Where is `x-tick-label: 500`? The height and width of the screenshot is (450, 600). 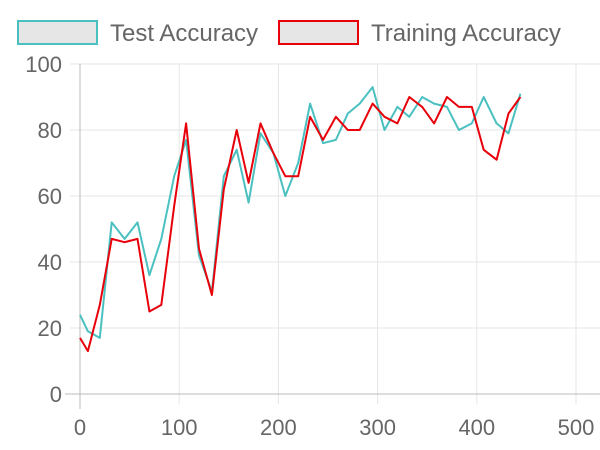 x-tick-label: 500 is located at coordinates (576, 427).